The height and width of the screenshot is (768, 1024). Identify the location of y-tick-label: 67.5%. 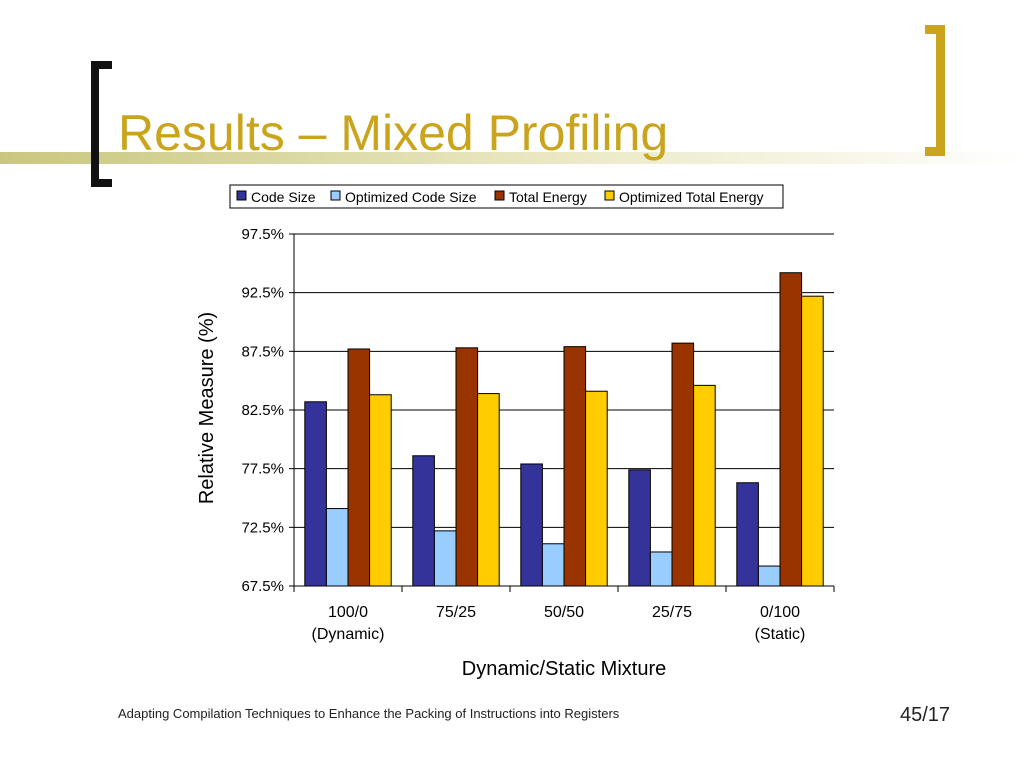
(262, 586).